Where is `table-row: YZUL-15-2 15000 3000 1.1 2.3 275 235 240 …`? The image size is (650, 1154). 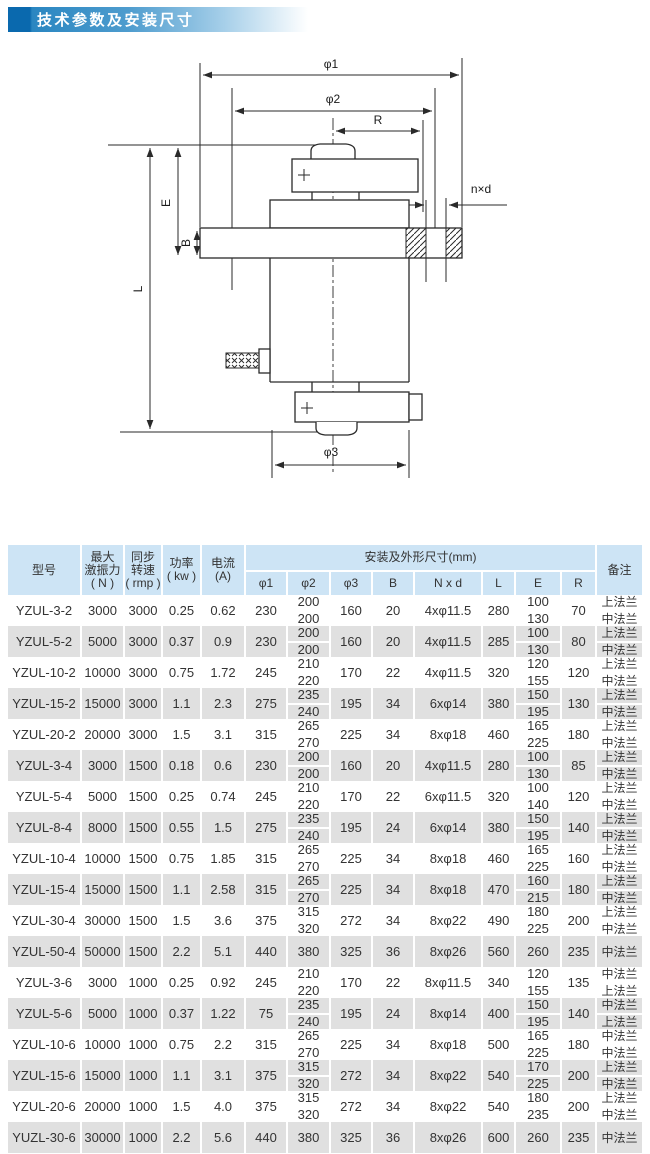
table-row: YZUL-15-2 15000 3000 1.1 2.3 275 235 240 … is located at coordinates (325, 703).